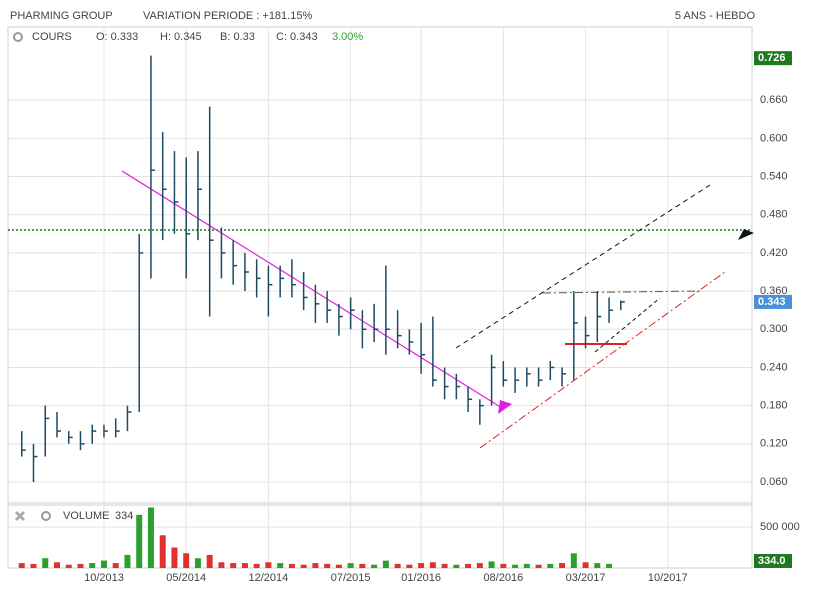 The height and width of the screenshot is (595, 813). I want to click on price-marker-label: 0.343, so click(772, 302).